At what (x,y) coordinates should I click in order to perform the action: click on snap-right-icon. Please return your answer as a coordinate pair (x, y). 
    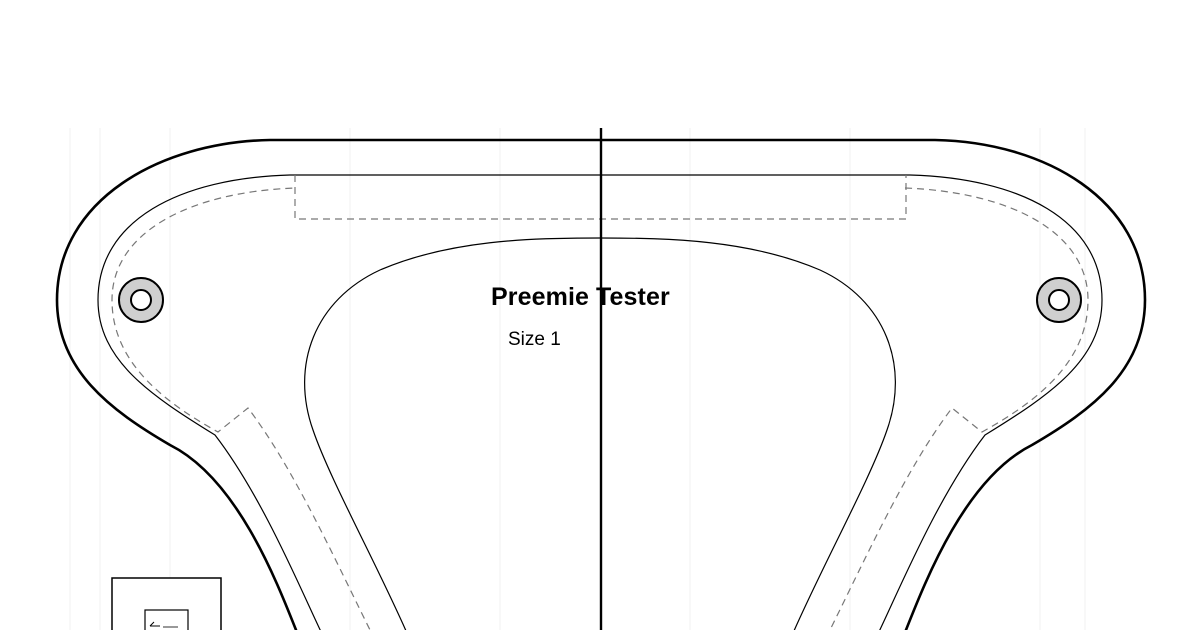
    Looking at the image, I should click on (1059, 300).